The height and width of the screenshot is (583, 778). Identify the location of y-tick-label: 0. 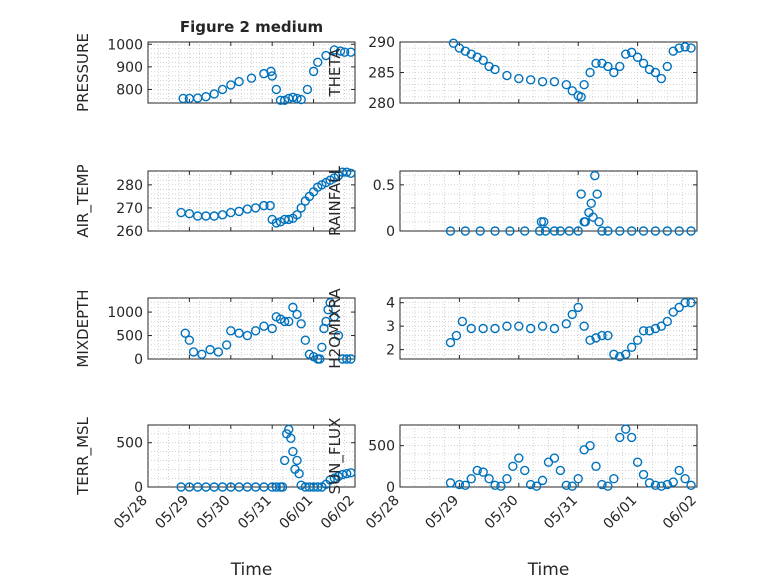
(390, 232).